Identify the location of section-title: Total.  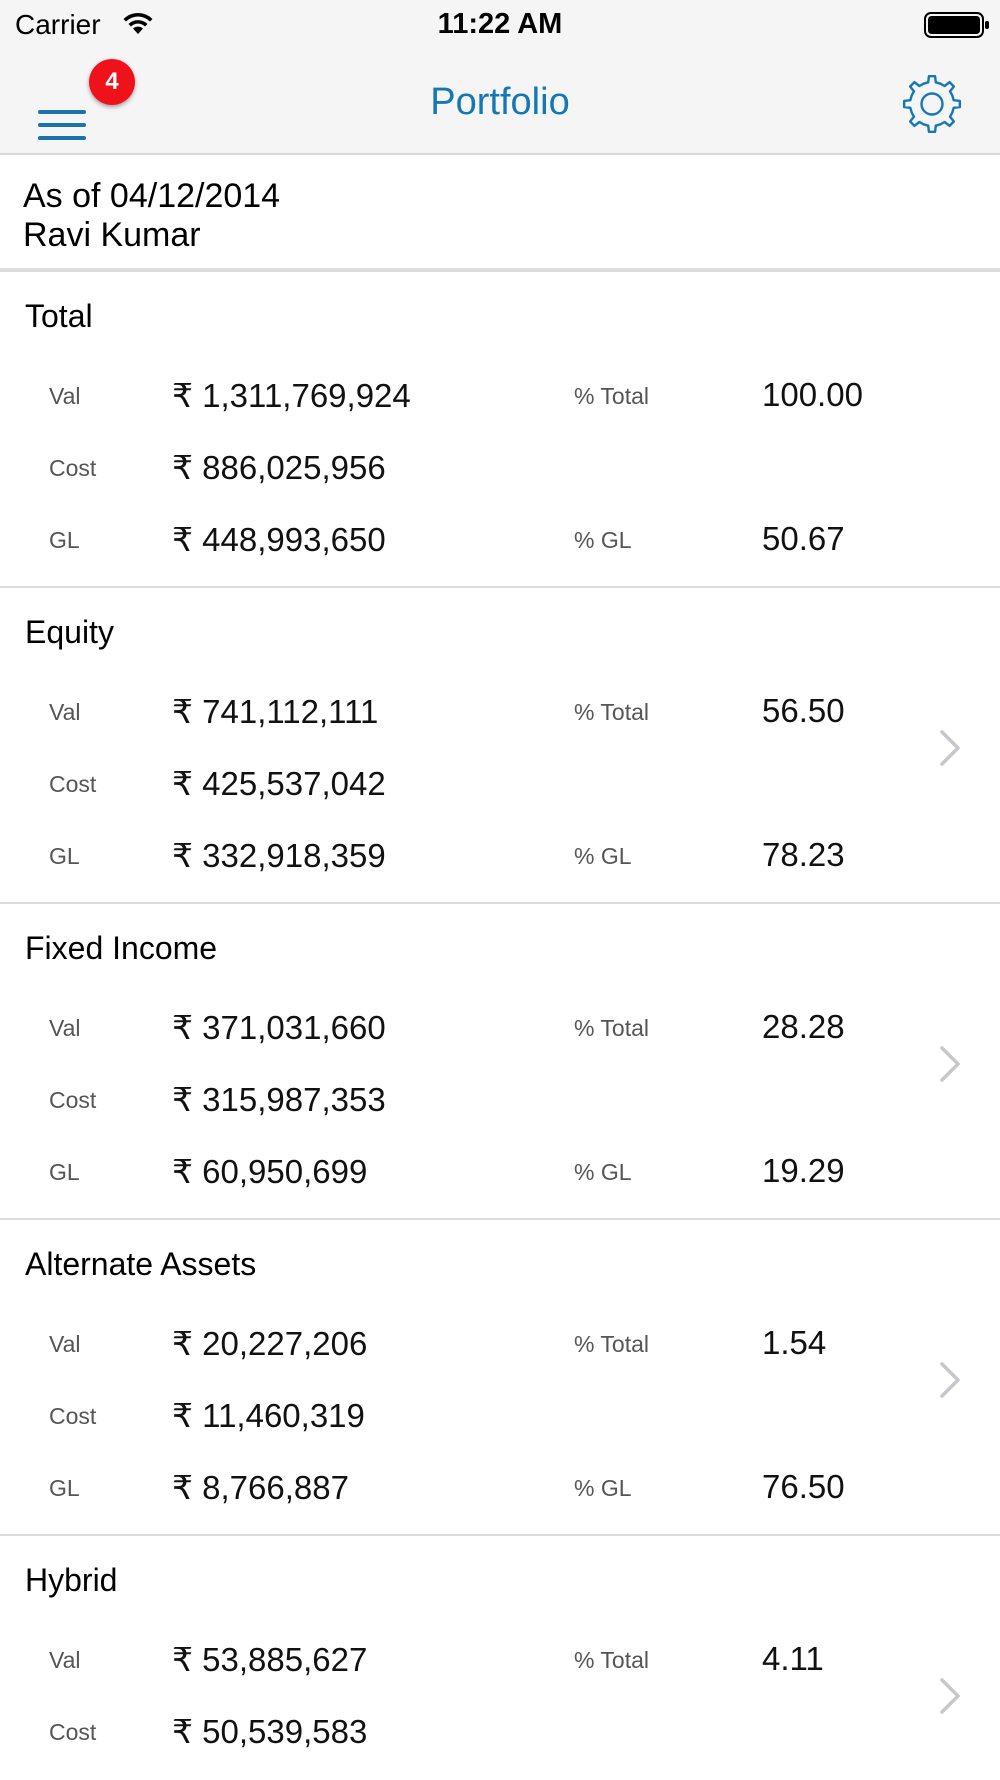
(59, 316).